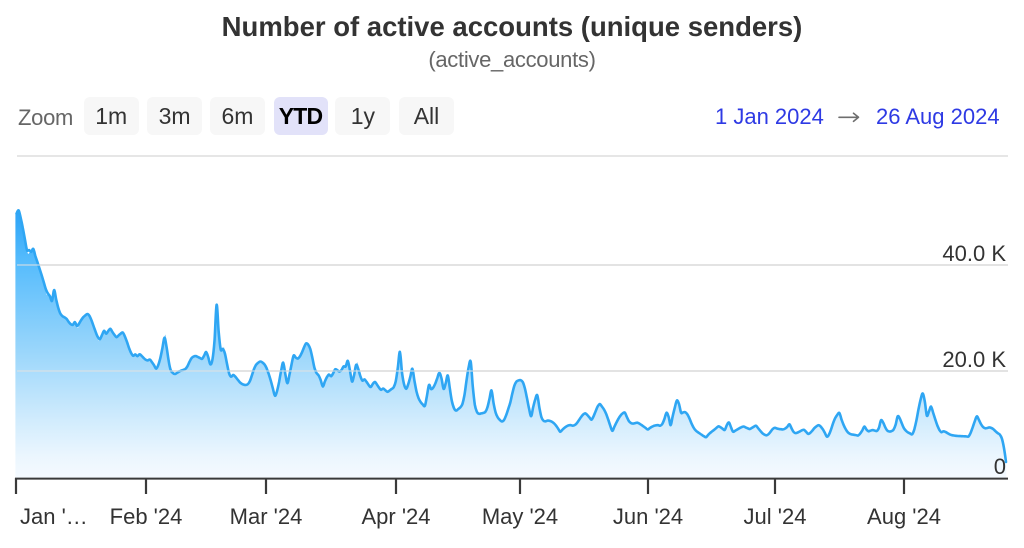  Describe the element at coordinates (520, 516) in the screenshot. I see `svg-text: May '24` at that location.